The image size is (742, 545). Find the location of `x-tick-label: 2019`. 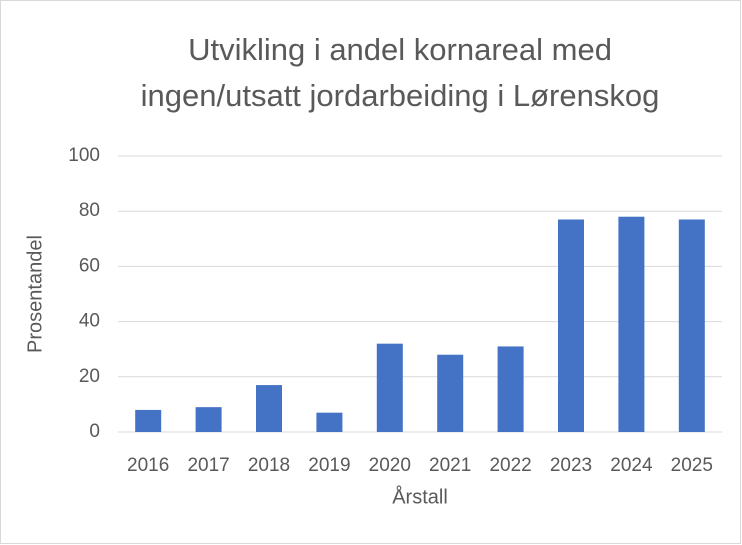

x-tick-label: 2019 is located at coordinates (329, 465).